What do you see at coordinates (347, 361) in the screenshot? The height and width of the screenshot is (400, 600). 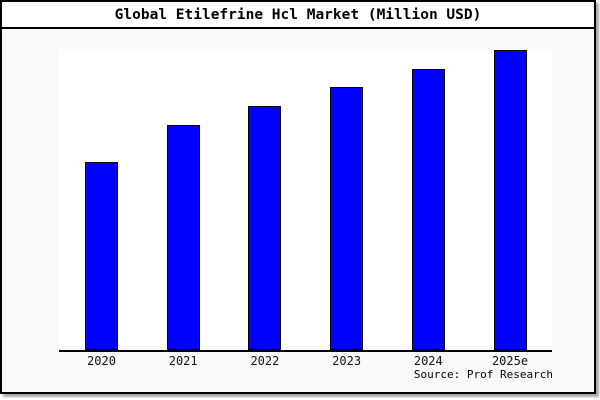 I see `x-tick-label-2023: 2023` at bounding box center [347, 361].